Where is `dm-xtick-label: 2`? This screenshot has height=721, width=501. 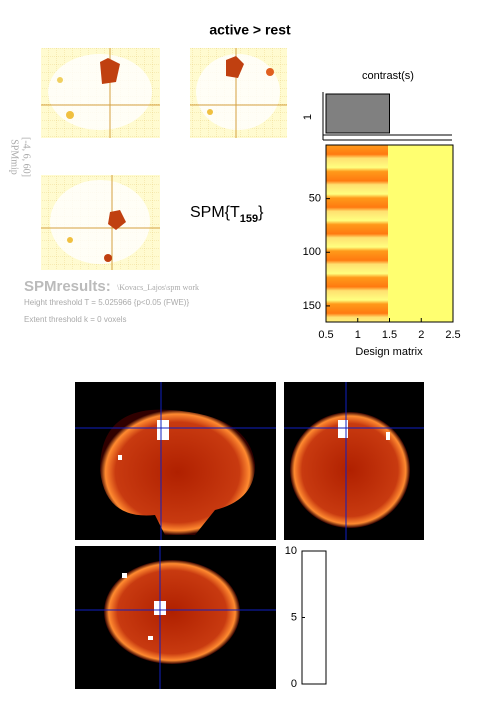 dm-xtick-label: 2 is located at coordinates (421, 335).